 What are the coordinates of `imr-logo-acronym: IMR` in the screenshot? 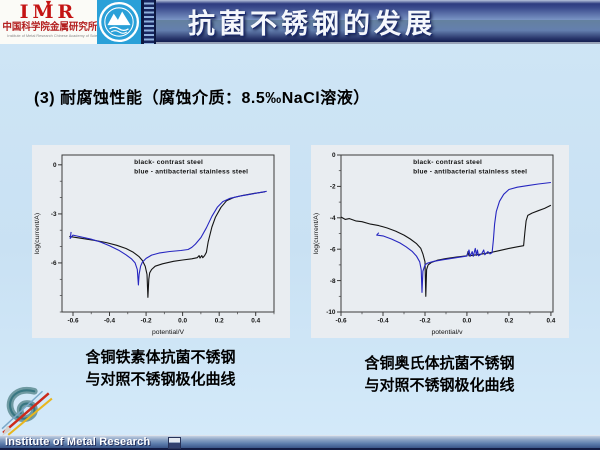 It's located at (48, 12).